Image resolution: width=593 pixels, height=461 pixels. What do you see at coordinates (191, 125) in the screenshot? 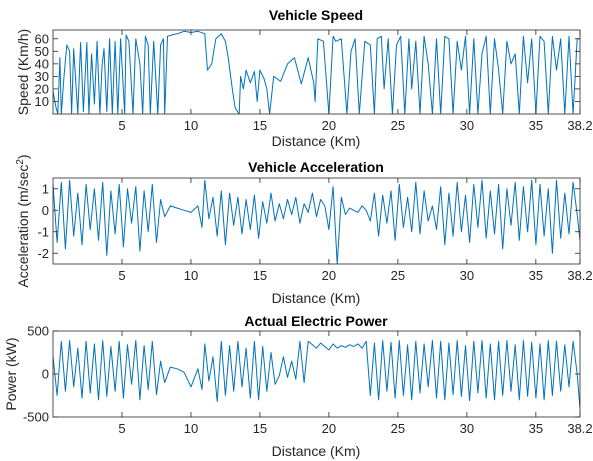
I see `speed-xtick-label: 10` at bounding box center [191, 125].